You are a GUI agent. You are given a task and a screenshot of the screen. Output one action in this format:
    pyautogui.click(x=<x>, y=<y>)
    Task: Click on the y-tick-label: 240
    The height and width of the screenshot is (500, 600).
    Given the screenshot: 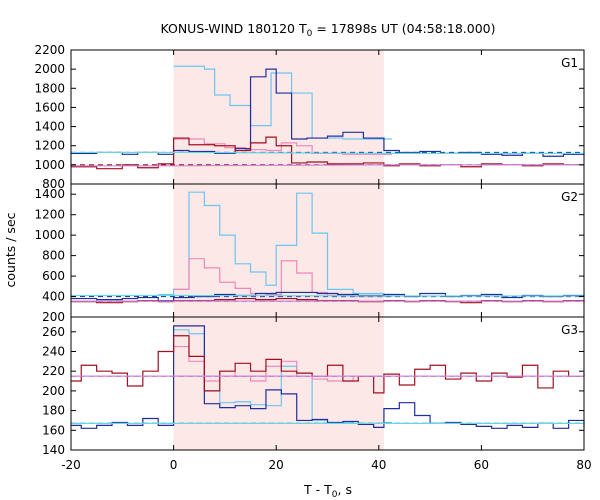 What is the action you would take?
    pyautogui.click(x=53, y=351)
    